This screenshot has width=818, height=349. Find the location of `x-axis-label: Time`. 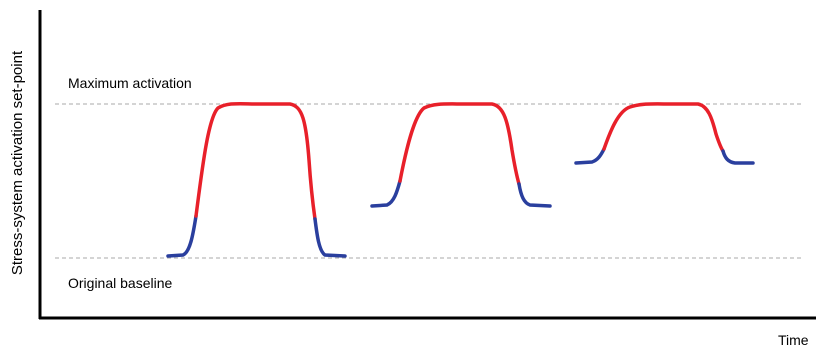

x-axis-label: Time is located at coordinates (793, 340).